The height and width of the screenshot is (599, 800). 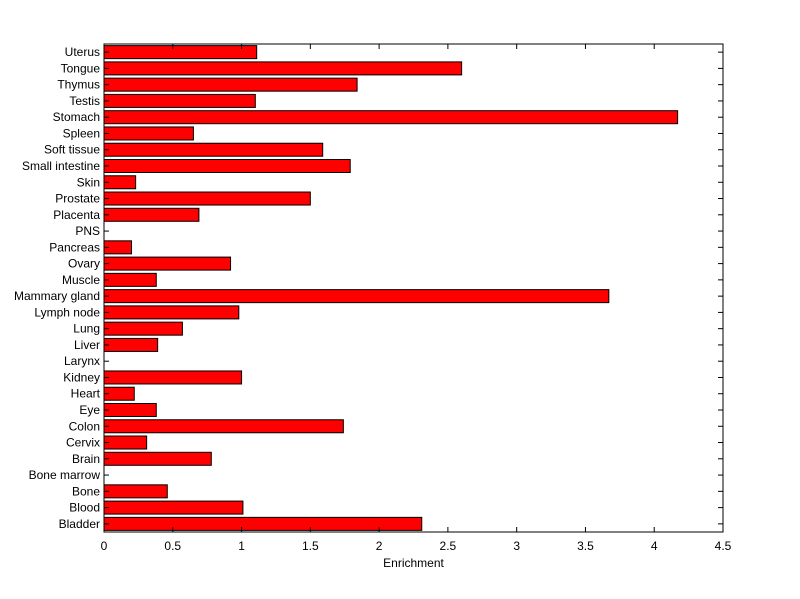 I want to click on y-tick-label: Kidney, so click(x=81, y=377).